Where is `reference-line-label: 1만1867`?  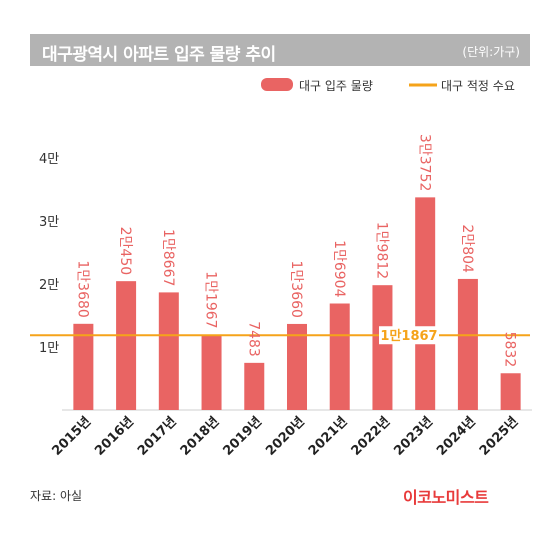 reference-line-label: 1만1867 is located at coordinates (408, 336).